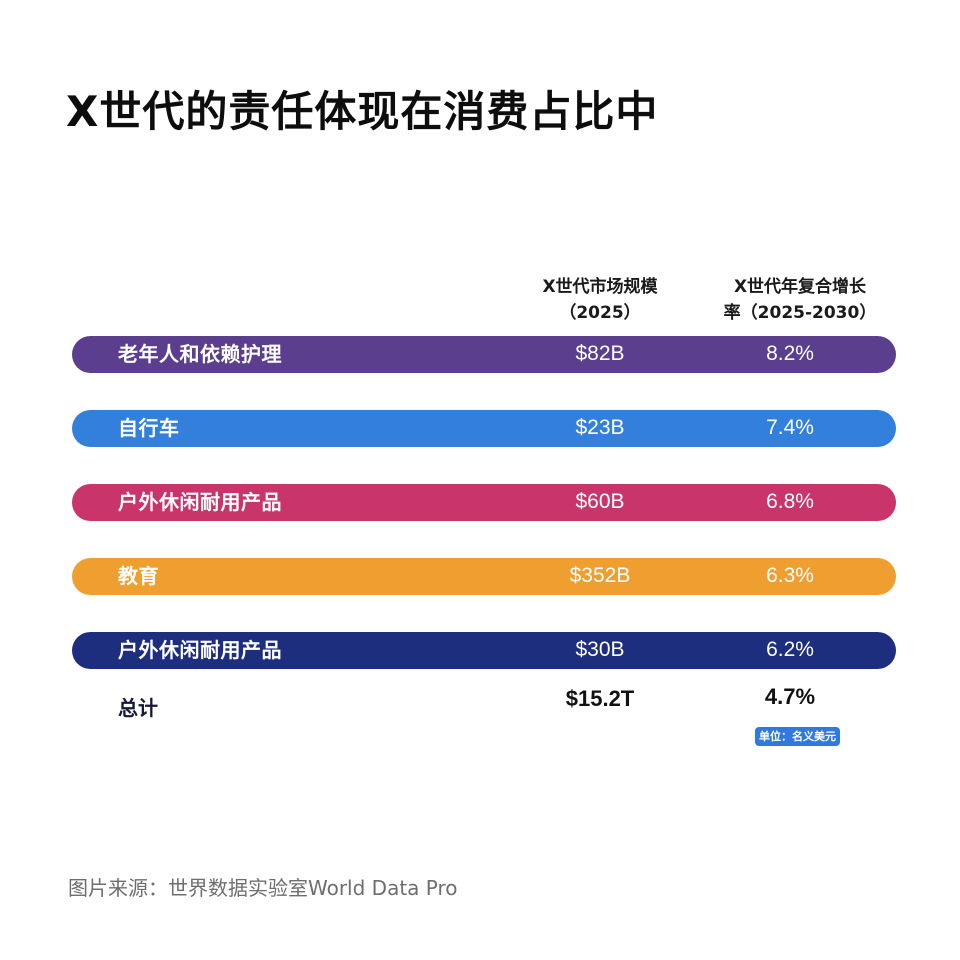 Image resolution: width=960 pixels, height=960 pixels. I want to click on row-cagr: 6.8%, so click(790, 501).